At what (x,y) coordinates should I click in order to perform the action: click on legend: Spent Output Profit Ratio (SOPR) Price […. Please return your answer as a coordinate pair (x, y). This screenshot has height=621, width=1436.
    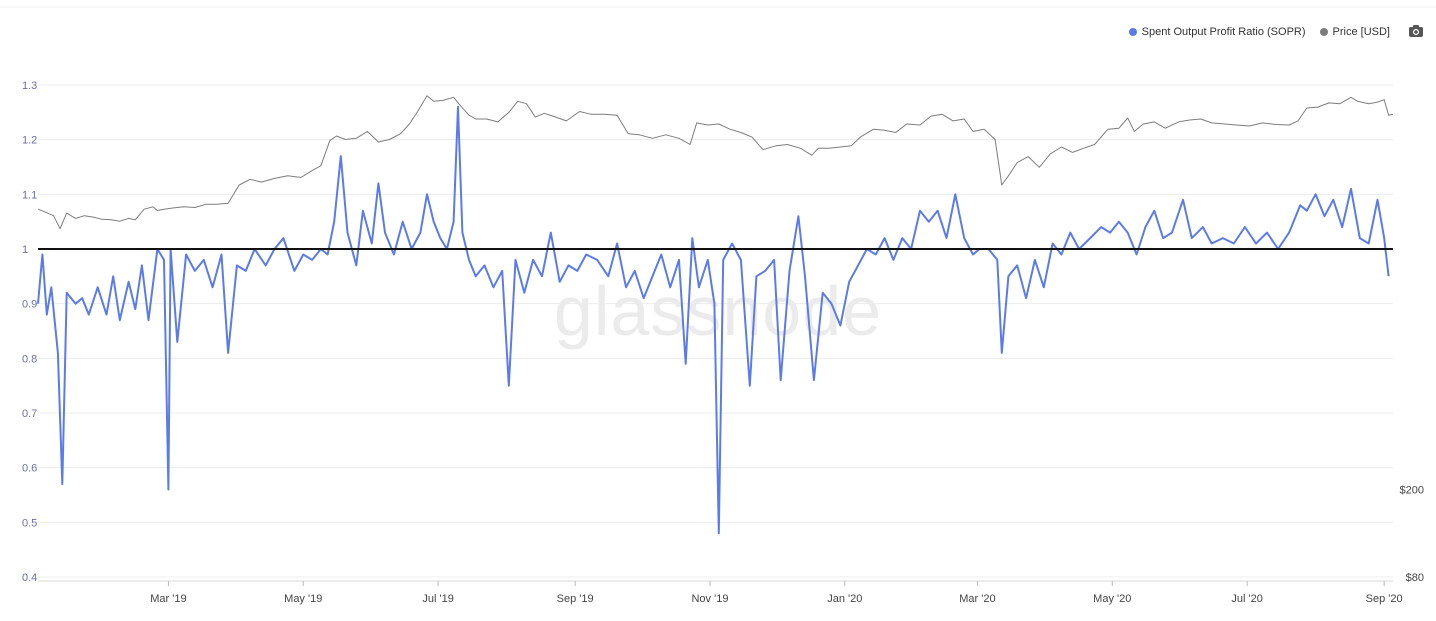
    Looking at the image, I should click on (1259, 32).